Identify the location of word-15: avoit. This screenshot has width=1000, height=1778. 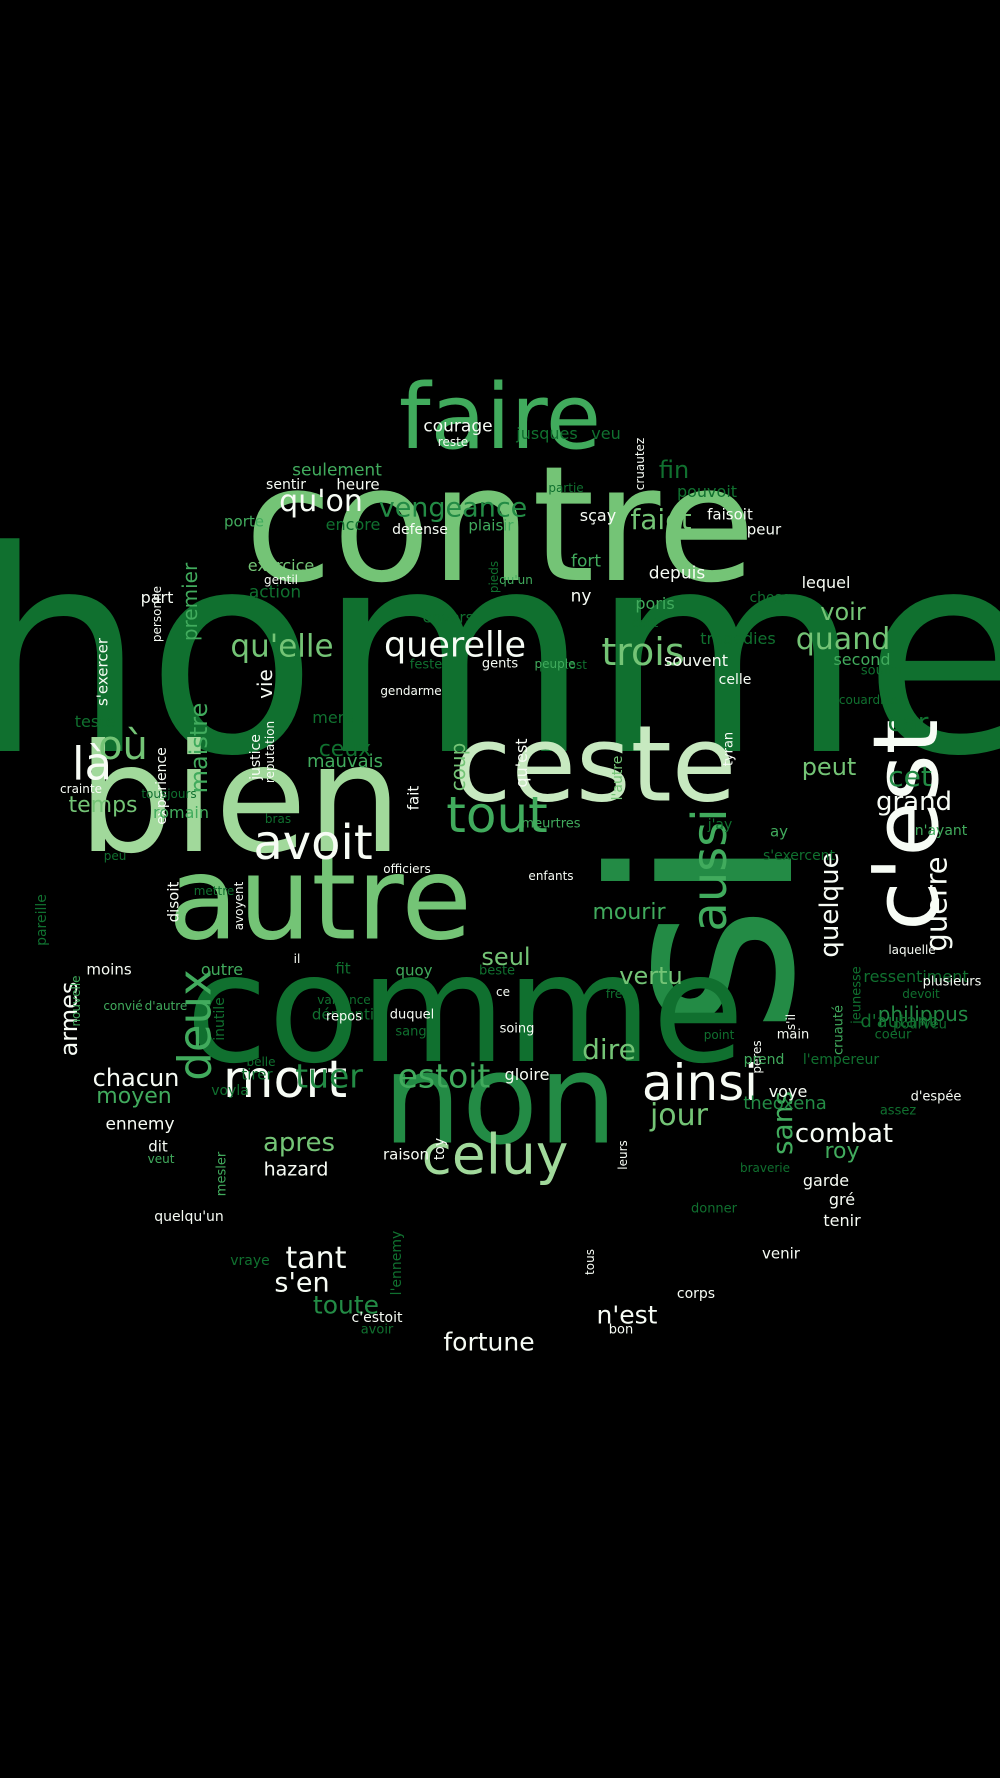
(313, 843).